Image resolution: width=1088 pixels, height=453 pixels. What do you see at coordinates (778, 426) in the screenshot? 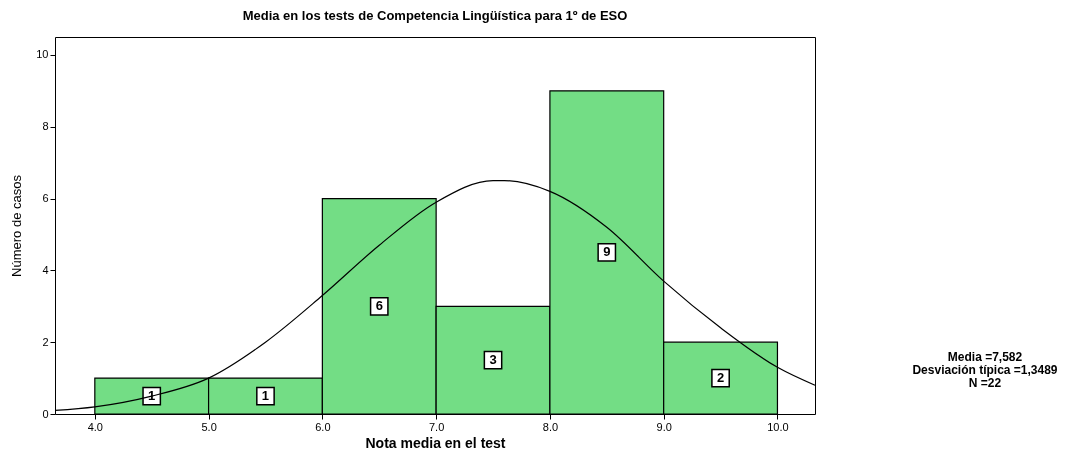
I see `x-tick-label: 10.0` at bounding box center [778, 426].